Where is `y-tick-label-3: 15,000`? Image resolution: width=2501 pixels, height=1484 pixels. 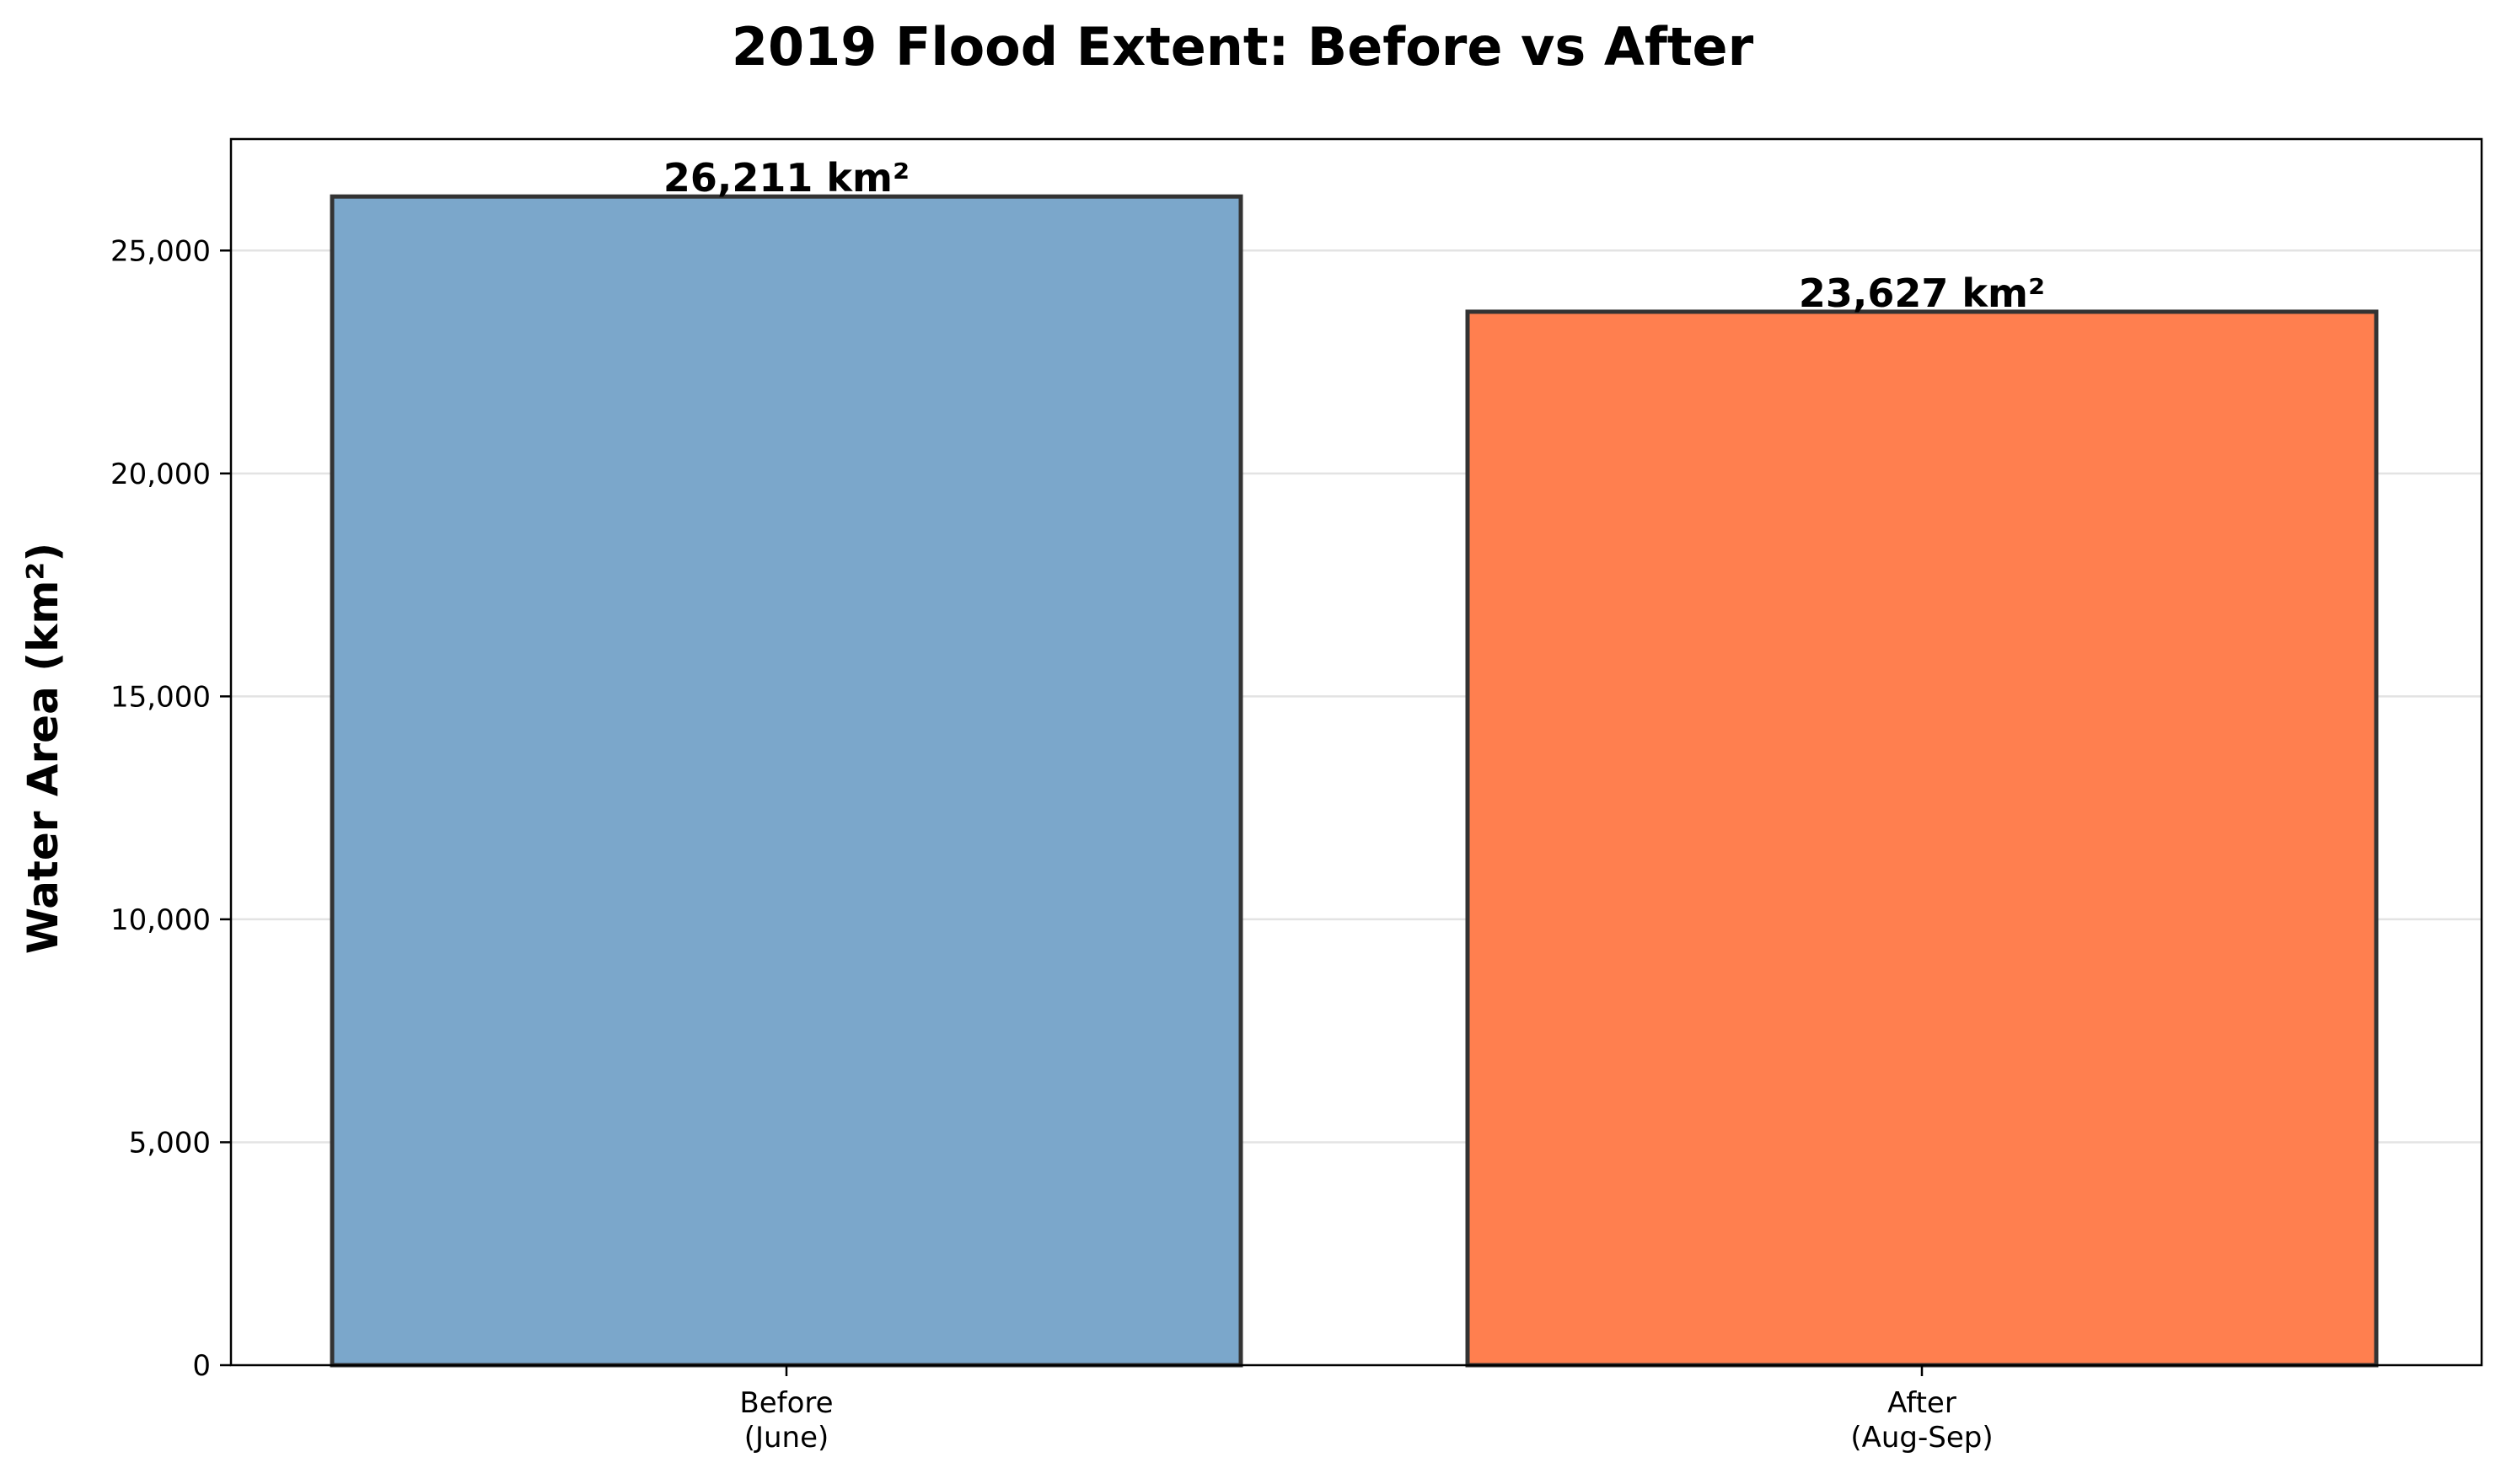
y-tick-label-3: 15,000 is located at coordinates (160, 697).